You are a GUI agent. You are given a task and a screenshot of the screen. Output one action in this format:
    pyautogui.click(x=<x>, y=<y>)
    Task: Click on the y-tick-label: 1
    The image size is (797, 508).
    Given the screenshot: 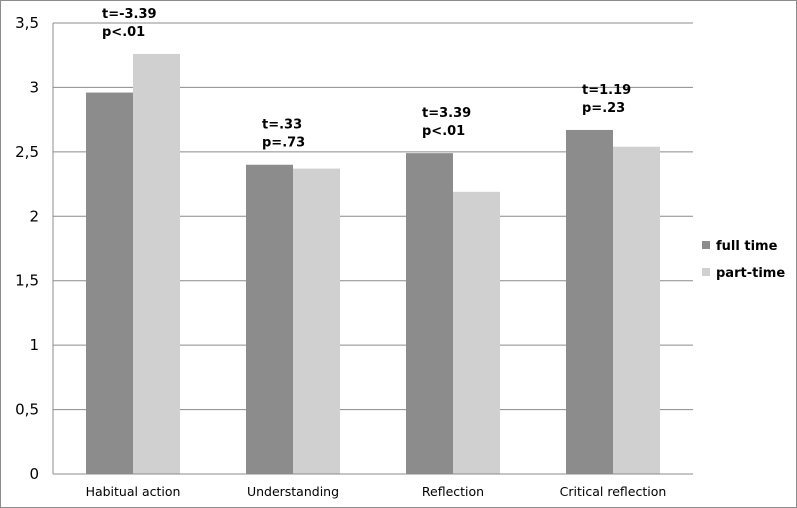 What is the action you would take?
    pyautogui.click(x=34, y=345)
    